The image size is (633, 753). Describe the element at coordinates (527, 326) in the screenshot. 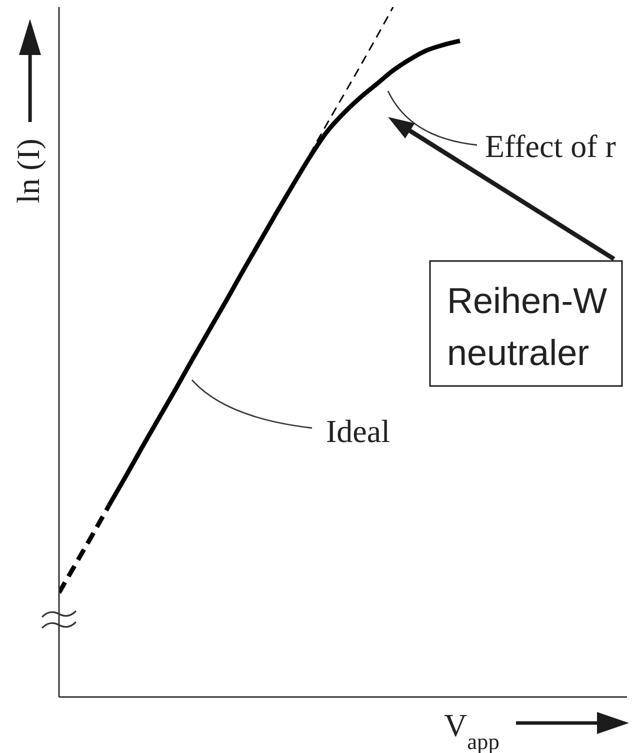

I see `annotation: Reihen-W neutraler` at that location.